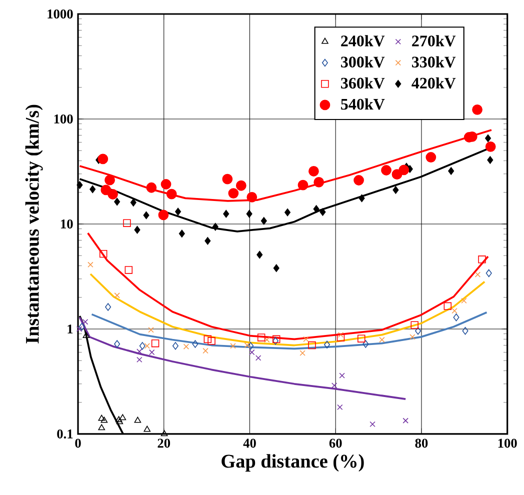  What do you see at coordinates (363, 104) in the screenshot?
I see `legend-label: 540kV` at bounding box center [363, 104].